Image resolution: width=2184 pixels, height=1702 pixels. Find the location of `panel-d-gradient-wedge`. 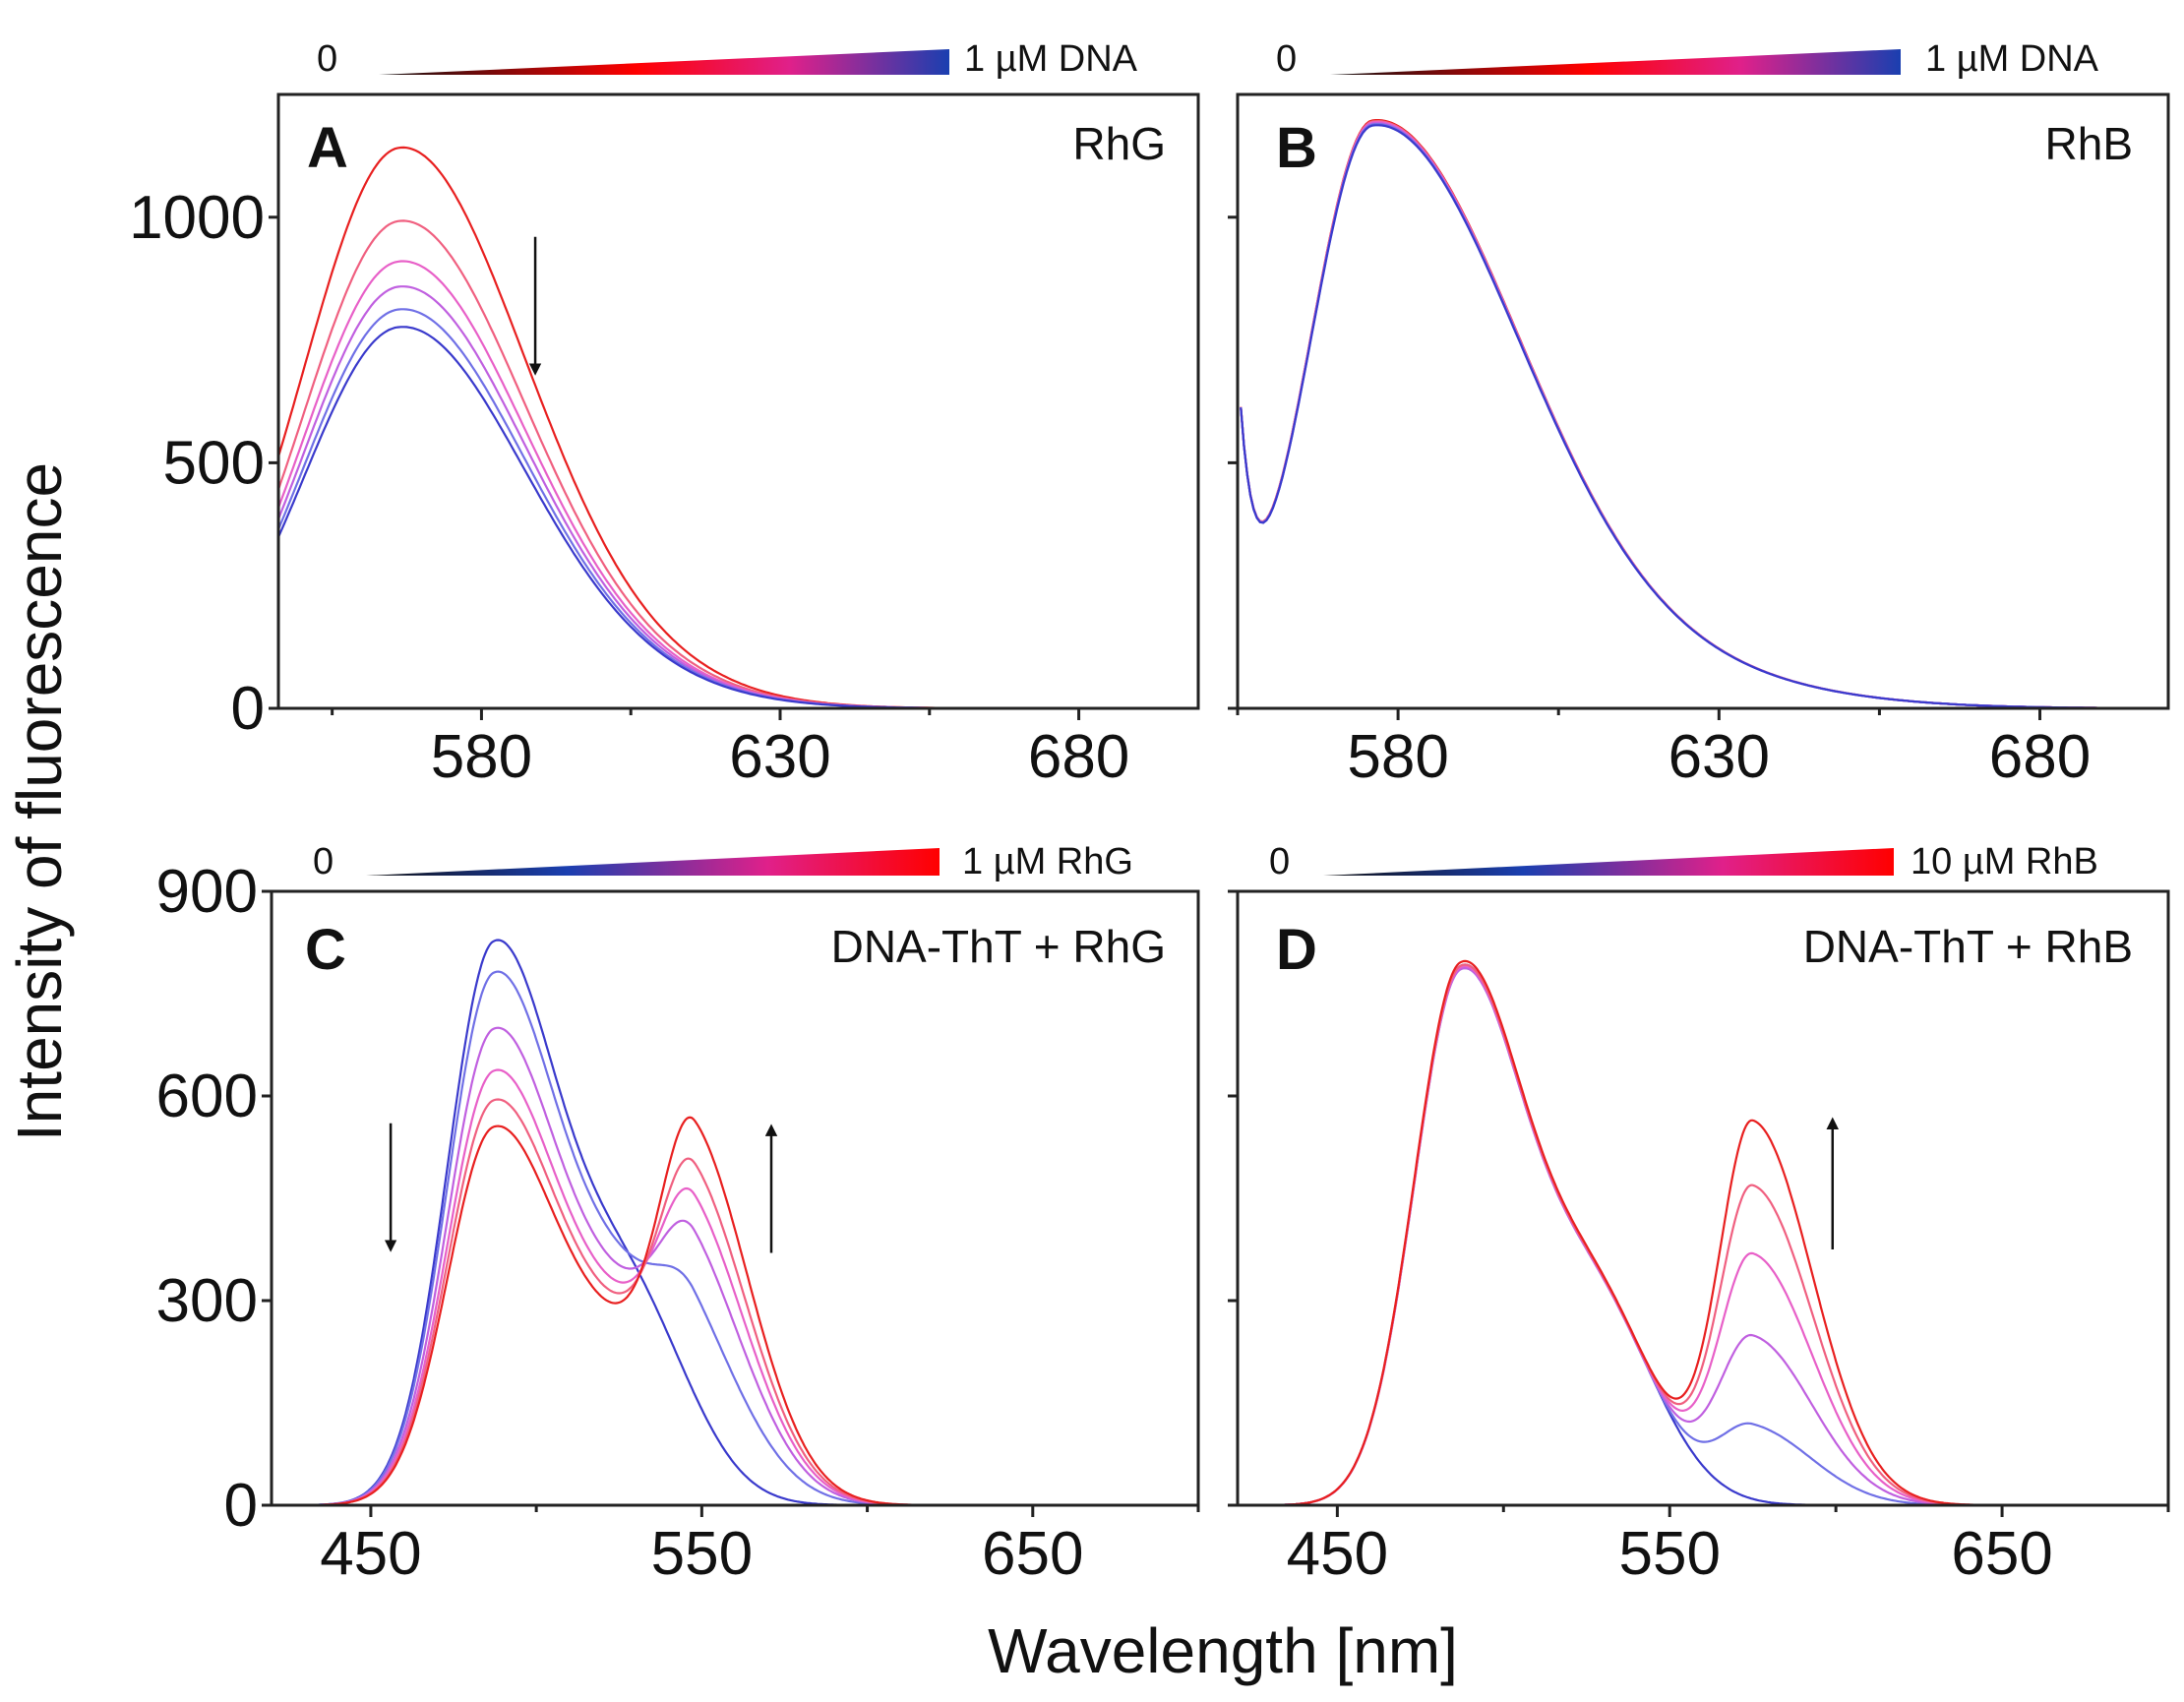

panel-d-gradient-wedge is located at coordinates (1608, 862).